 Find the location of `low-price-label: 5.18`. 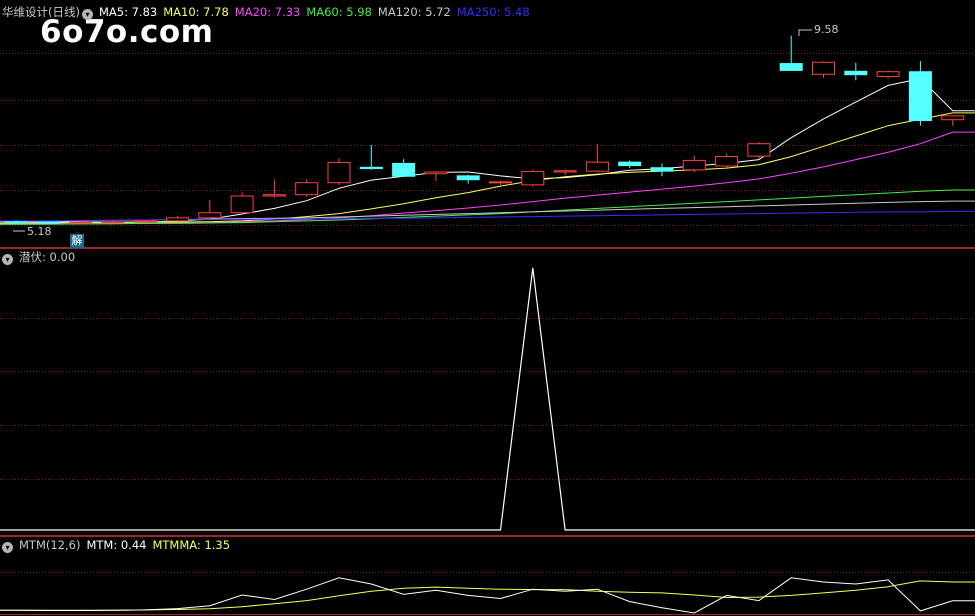

low-price-label: 5.18 is located at coordinates (39, 231).